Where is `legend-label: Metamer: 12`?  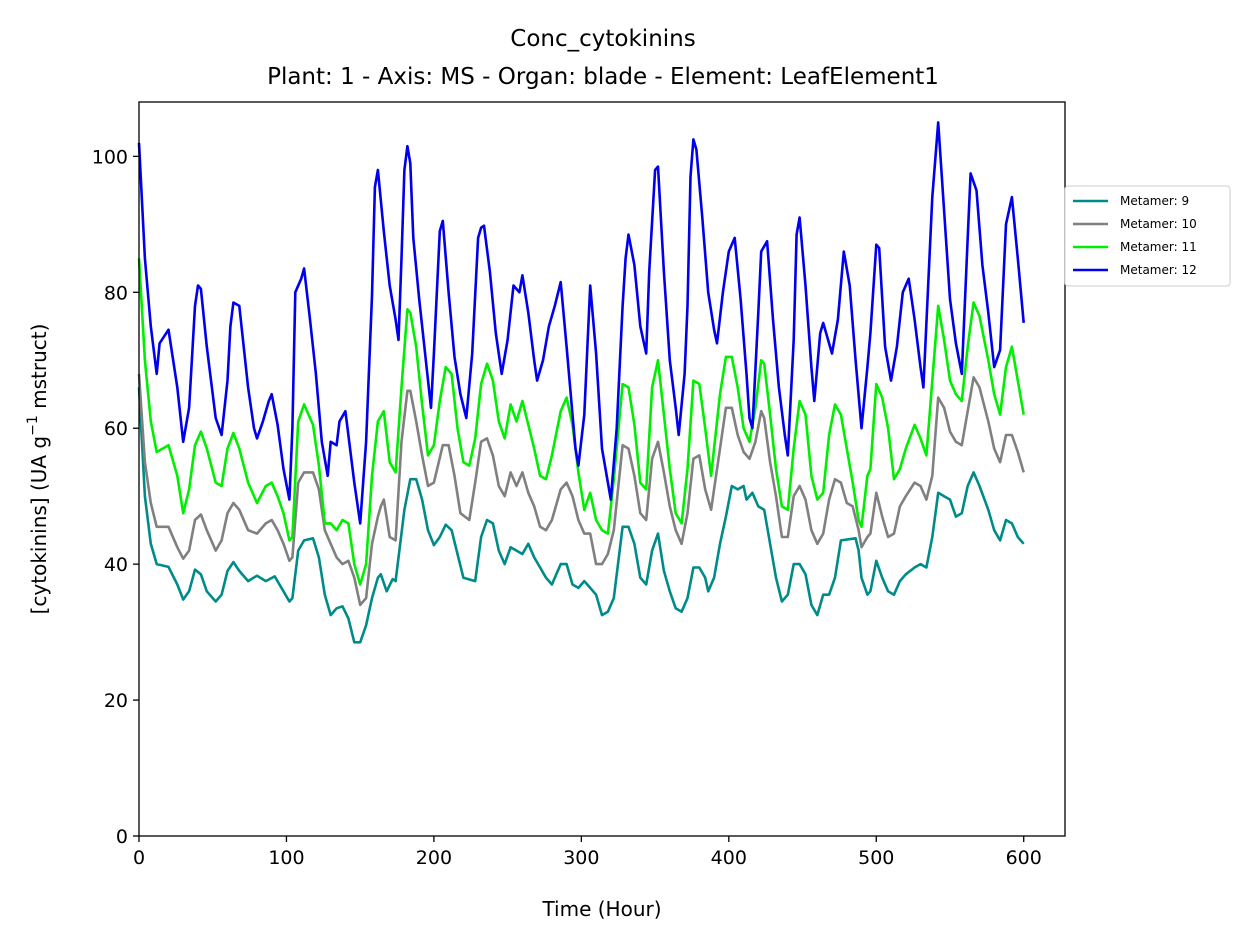
legend-label: Metamer: 12 is located at coordinates (1158, 270).